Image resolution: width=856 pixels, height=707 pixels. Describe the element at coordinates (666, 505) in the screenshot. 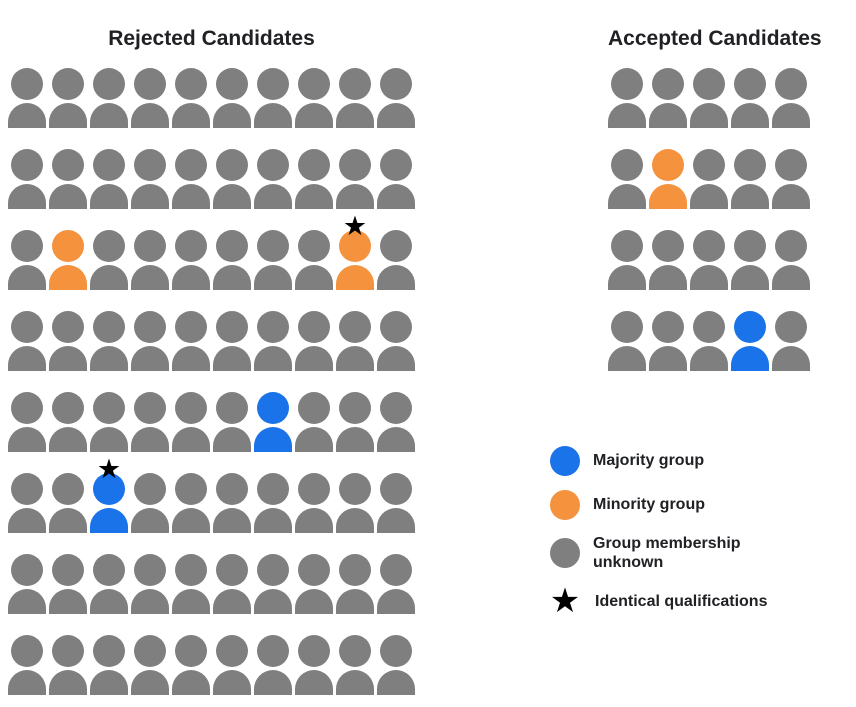

I see `legend-item-minority-group: Minority group` at that location.